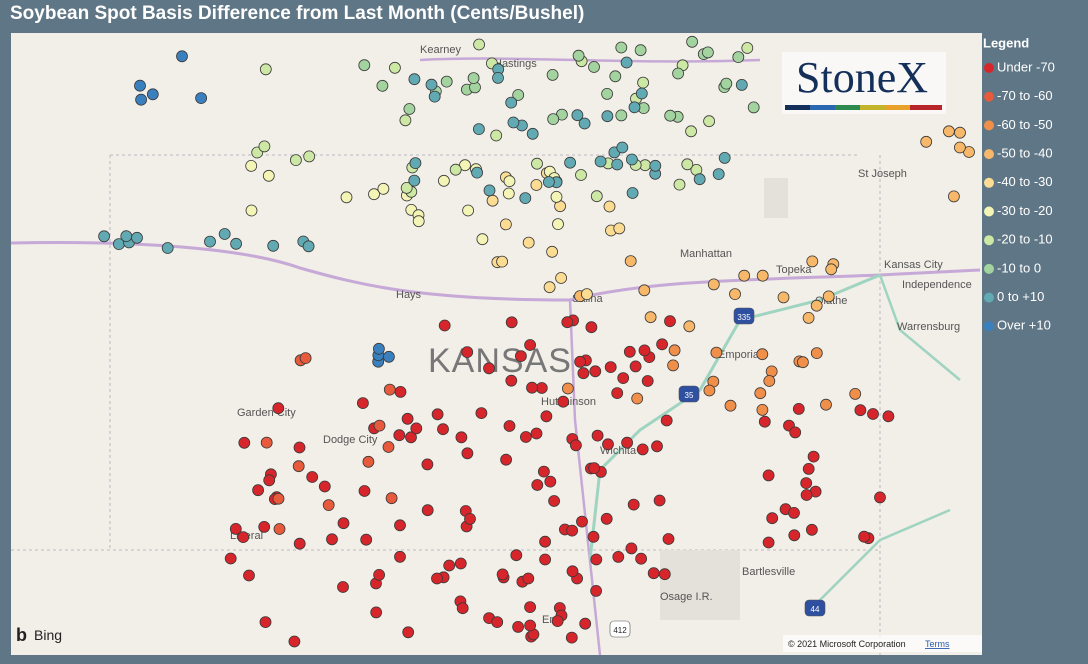 Image resolution: width=1088 pixels, height=664 pixels. What do you see at coordinates (1025, 153) in the screenshot?
I see `legend-label: -50 to -40` at bounding box center [1025, 153].